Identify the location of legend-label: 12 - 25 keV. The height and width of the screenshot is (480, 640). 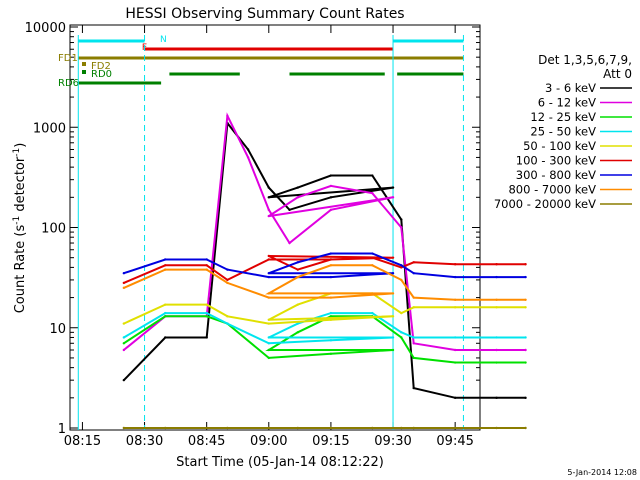
(563, 117).